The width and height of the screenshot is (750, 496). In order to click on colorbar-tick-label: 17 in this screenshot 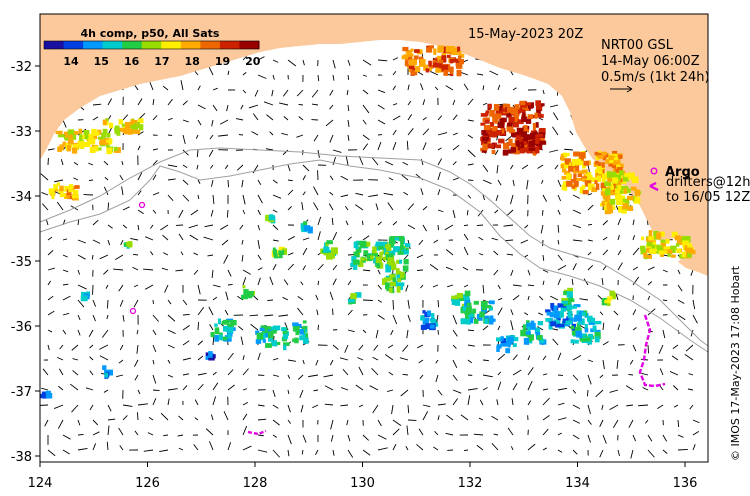, I will do `click(161, 61)`.